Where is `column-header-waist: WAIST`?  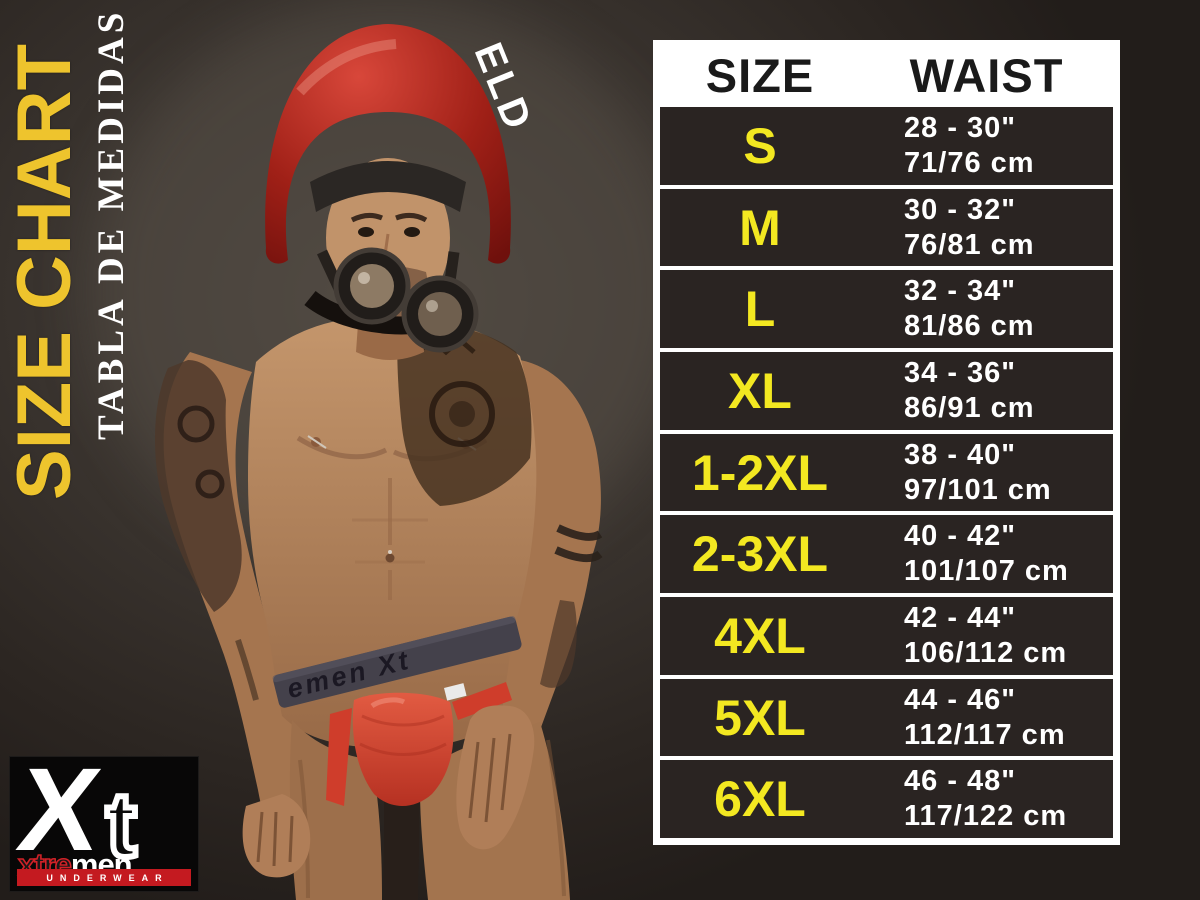 column-header-waist: WAIST is located at coordinates (986, 75).